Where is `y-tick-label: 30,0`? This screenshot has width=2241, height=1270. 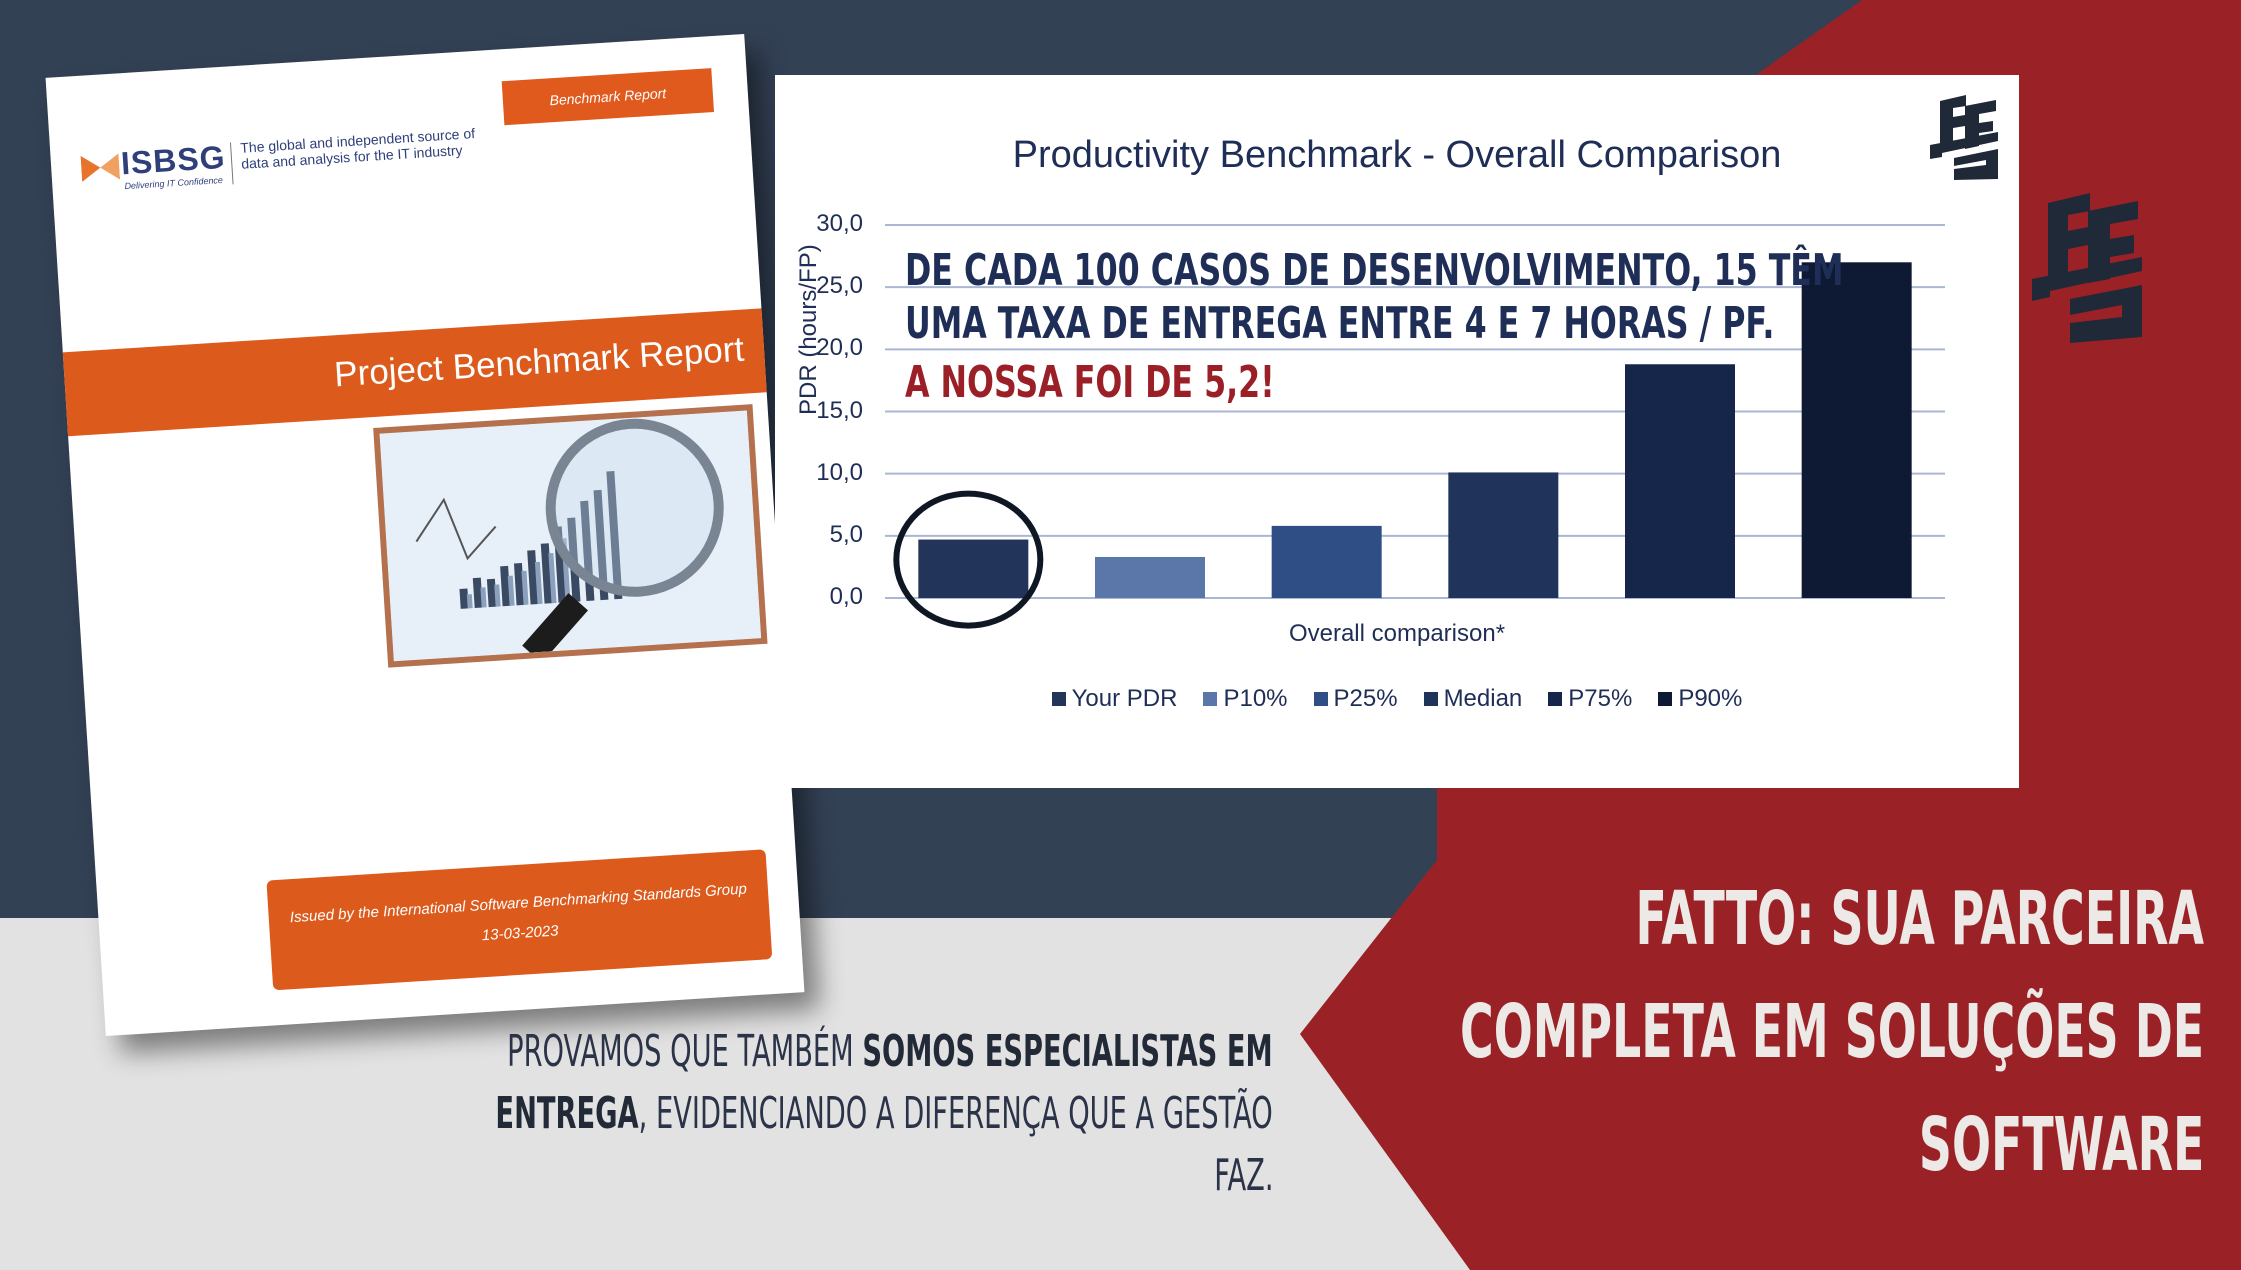
y-tick-label: 30,0 is located at coordinates (839, 223).